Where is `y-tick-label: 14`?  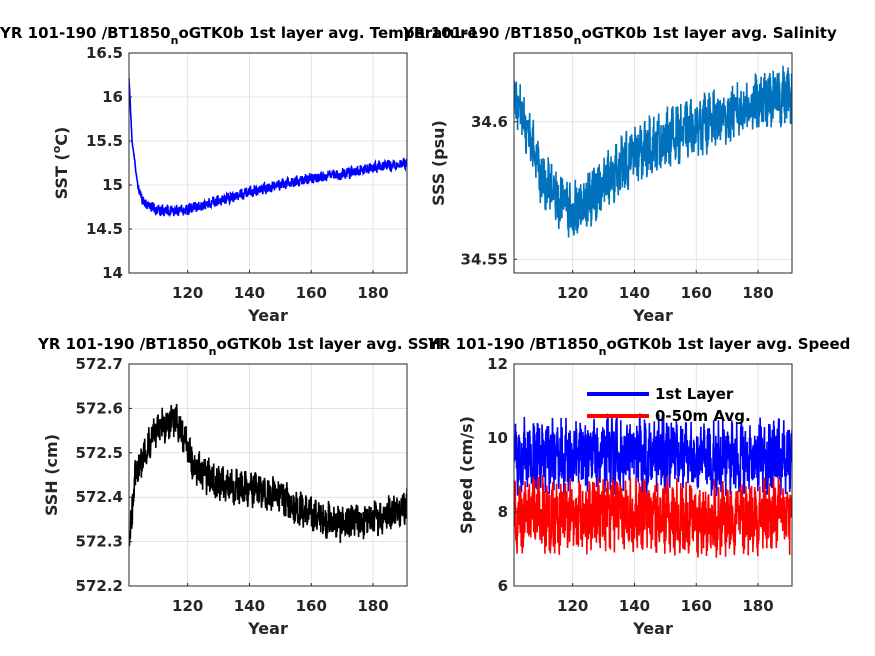 y-tick-label: 14 is located at coordinates (112, 273).